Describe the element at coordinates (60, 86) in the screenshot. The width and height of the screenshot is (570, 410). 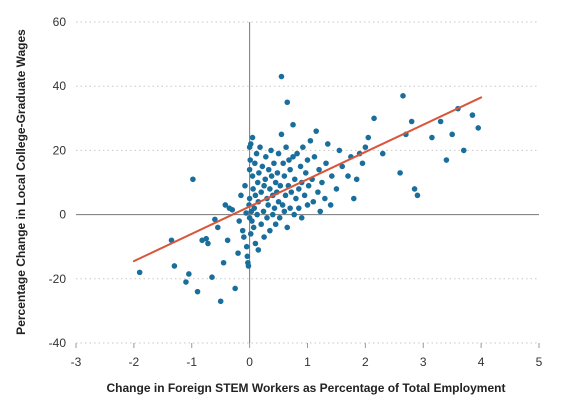
I see `y-tick-label: 40` at that location.